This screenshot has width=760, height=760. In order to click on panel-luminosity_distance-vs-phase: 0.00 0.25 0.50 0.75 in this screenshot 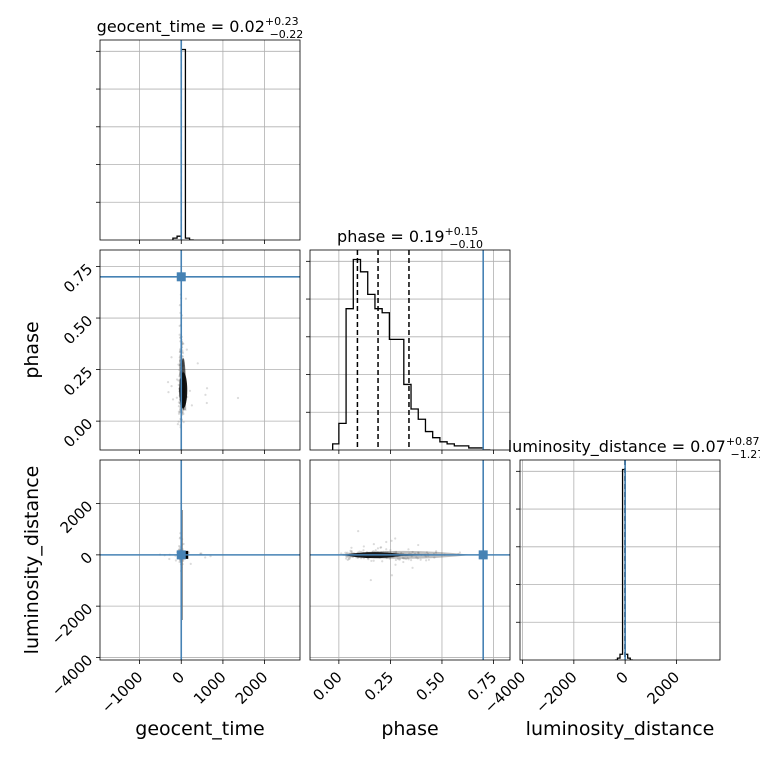, I will do `click(410, 581)`.